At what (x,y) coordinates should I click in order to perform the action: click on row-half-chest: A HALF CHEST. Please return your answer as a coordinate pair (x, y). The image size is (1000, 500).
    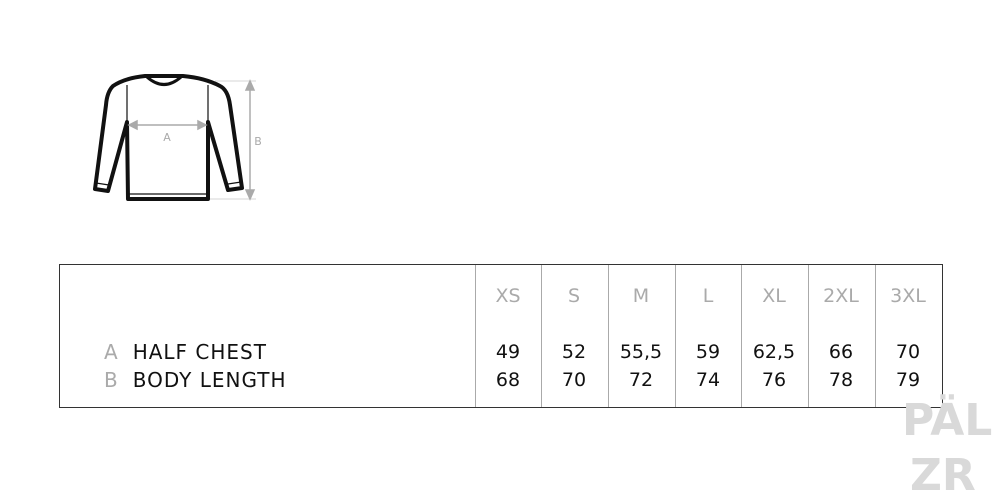
    Looking at the image, I should click on (185, 352).